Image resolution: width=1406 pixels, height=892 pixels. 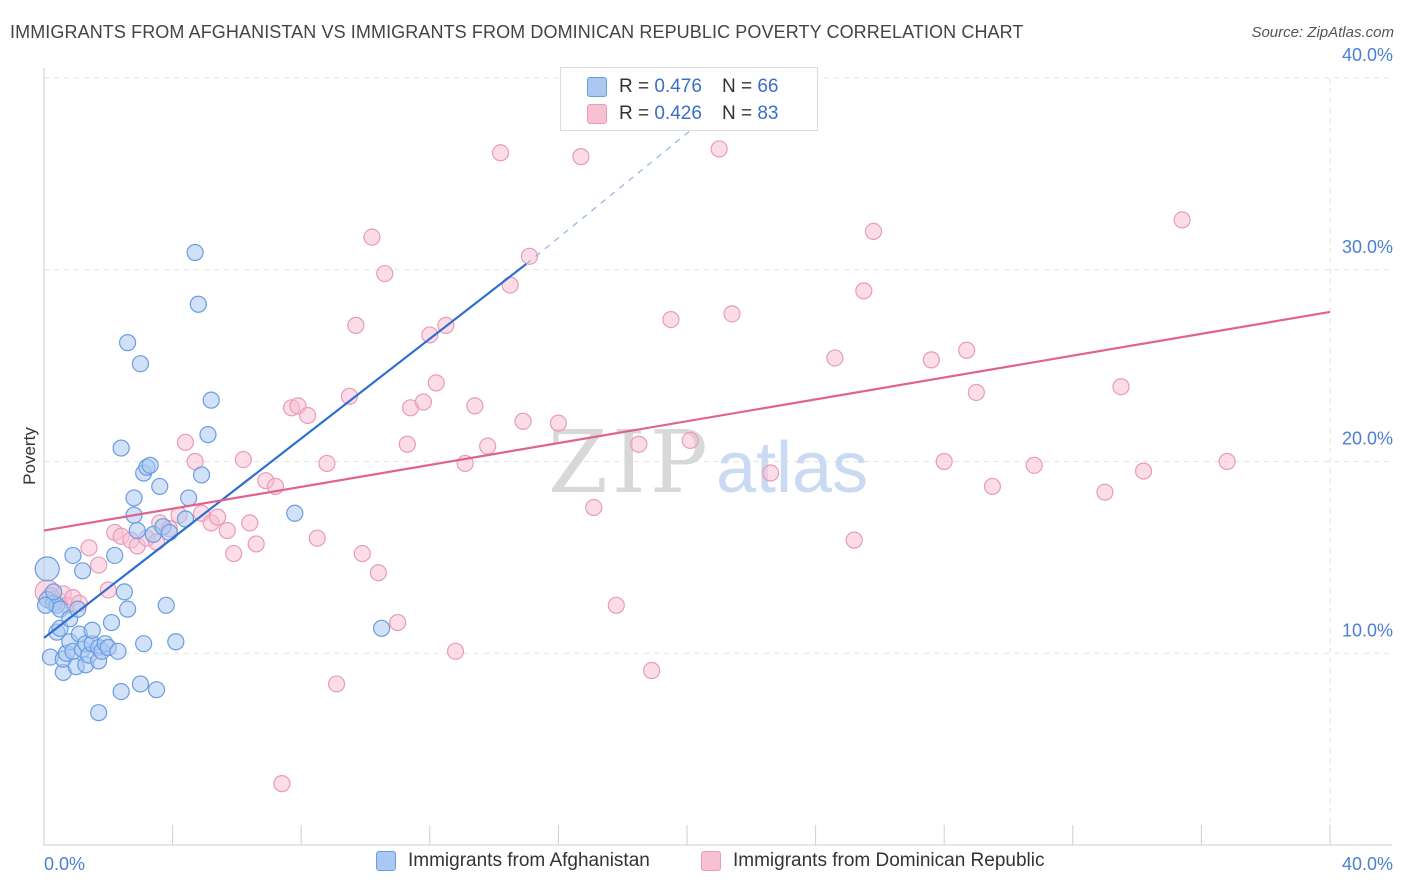 What do you see at coordinates (597, 114) in the screenshot?
I see `legend-swatch-pink` at bounding box center [597, 114].